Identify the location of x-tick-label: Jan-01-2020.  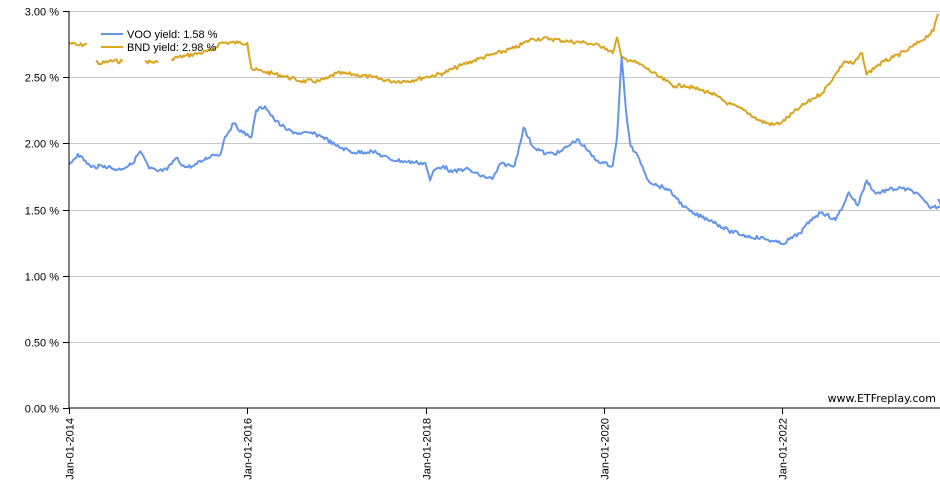
(606, 449).